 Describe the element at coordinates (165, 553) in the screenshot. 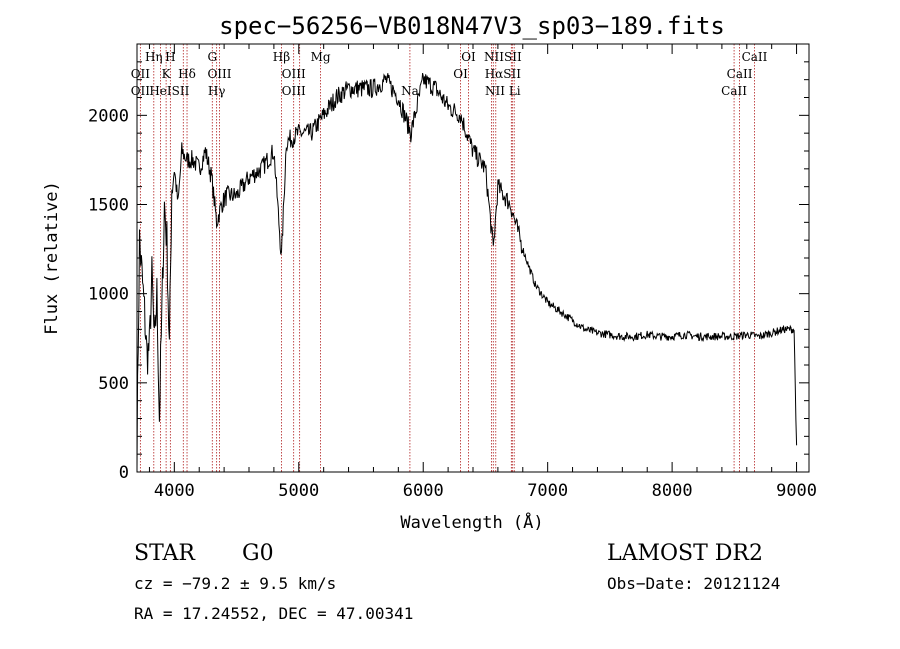

I see `object-class: STAR` at that location.